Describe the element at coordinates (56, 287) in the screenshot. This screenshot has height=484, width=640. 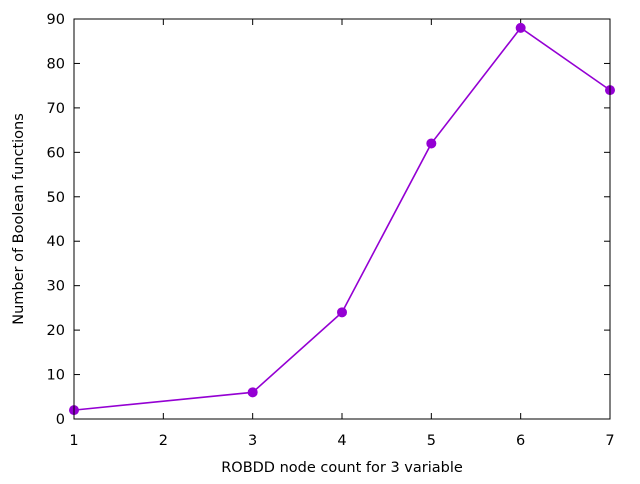
I see `y-tick-label: 30` at that location.